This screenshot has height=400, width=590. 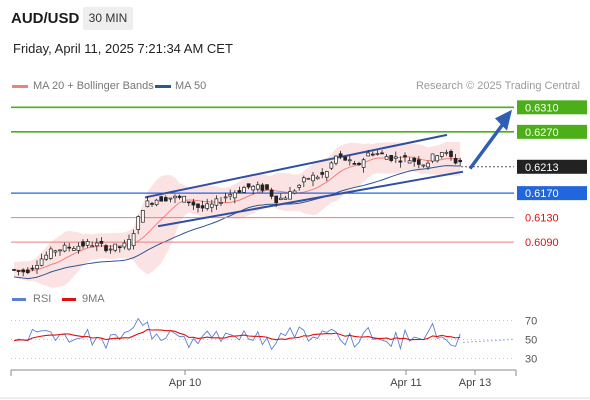 I want to click on ma9-legend-swatch, so click(x=69, y=299).